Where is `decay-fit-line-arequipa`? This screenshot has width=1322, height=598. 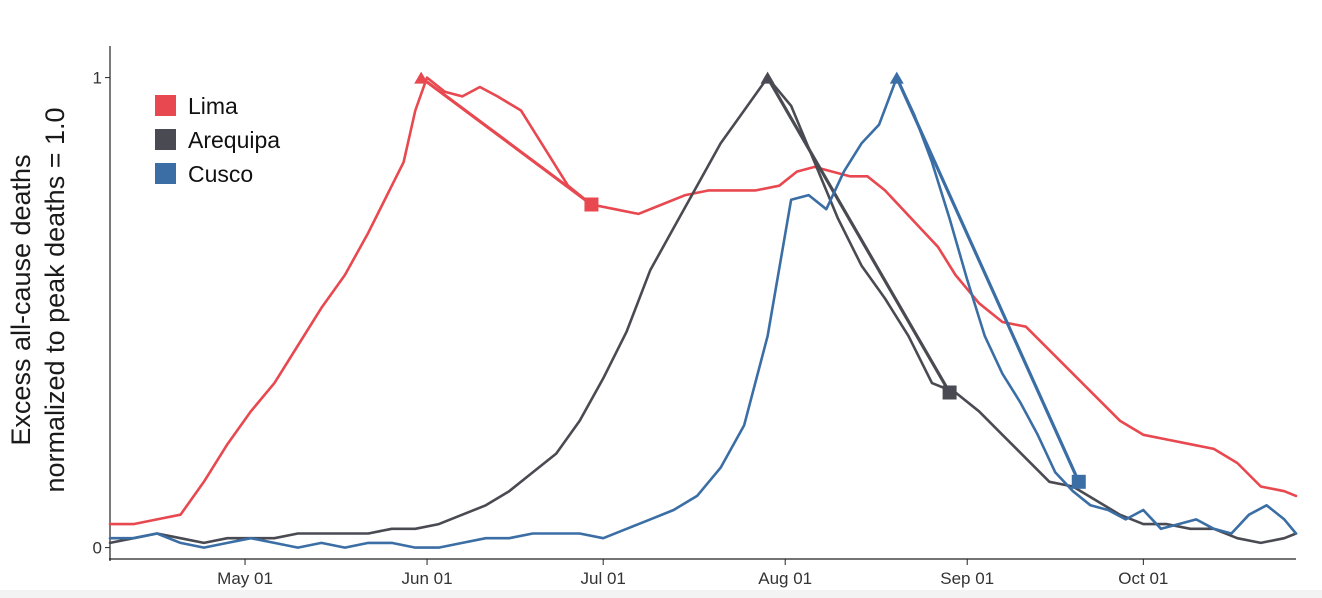
decay-fit-line-arequipa is located at coordinates (858, 235).